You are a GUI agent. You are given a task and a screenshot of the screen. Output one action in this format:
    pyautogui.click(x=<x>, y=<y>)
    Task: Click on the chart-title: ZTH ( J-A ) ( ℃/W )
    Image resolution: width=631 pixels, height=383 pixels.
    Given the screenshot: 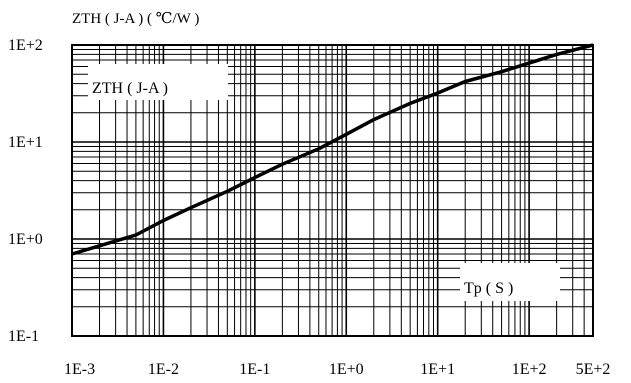 What is the action you would take?
    pyautogui.click(x=135, y=19)
    